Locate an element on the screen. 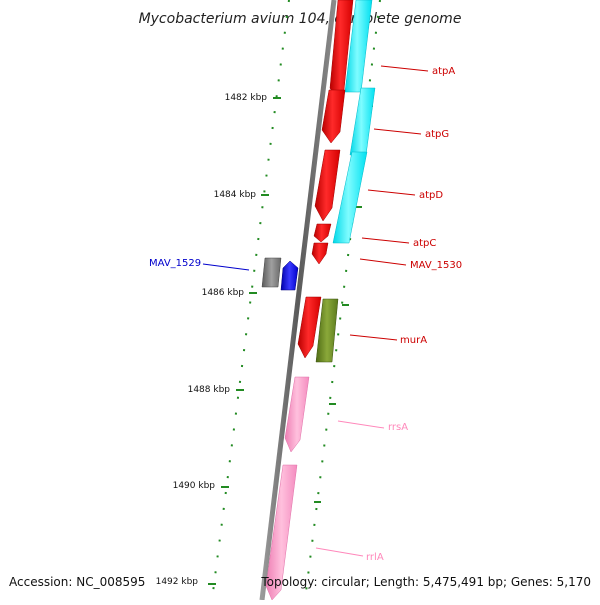  gene-label-rrsA: rrsA is located at coordinates (398, 427).